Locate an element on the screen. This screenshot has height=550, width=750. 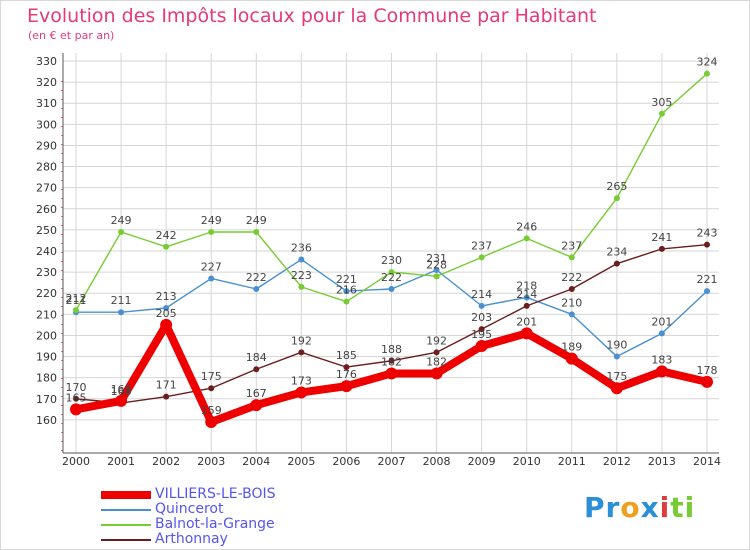
data-label: 241 is located at coordinates (661, 237).